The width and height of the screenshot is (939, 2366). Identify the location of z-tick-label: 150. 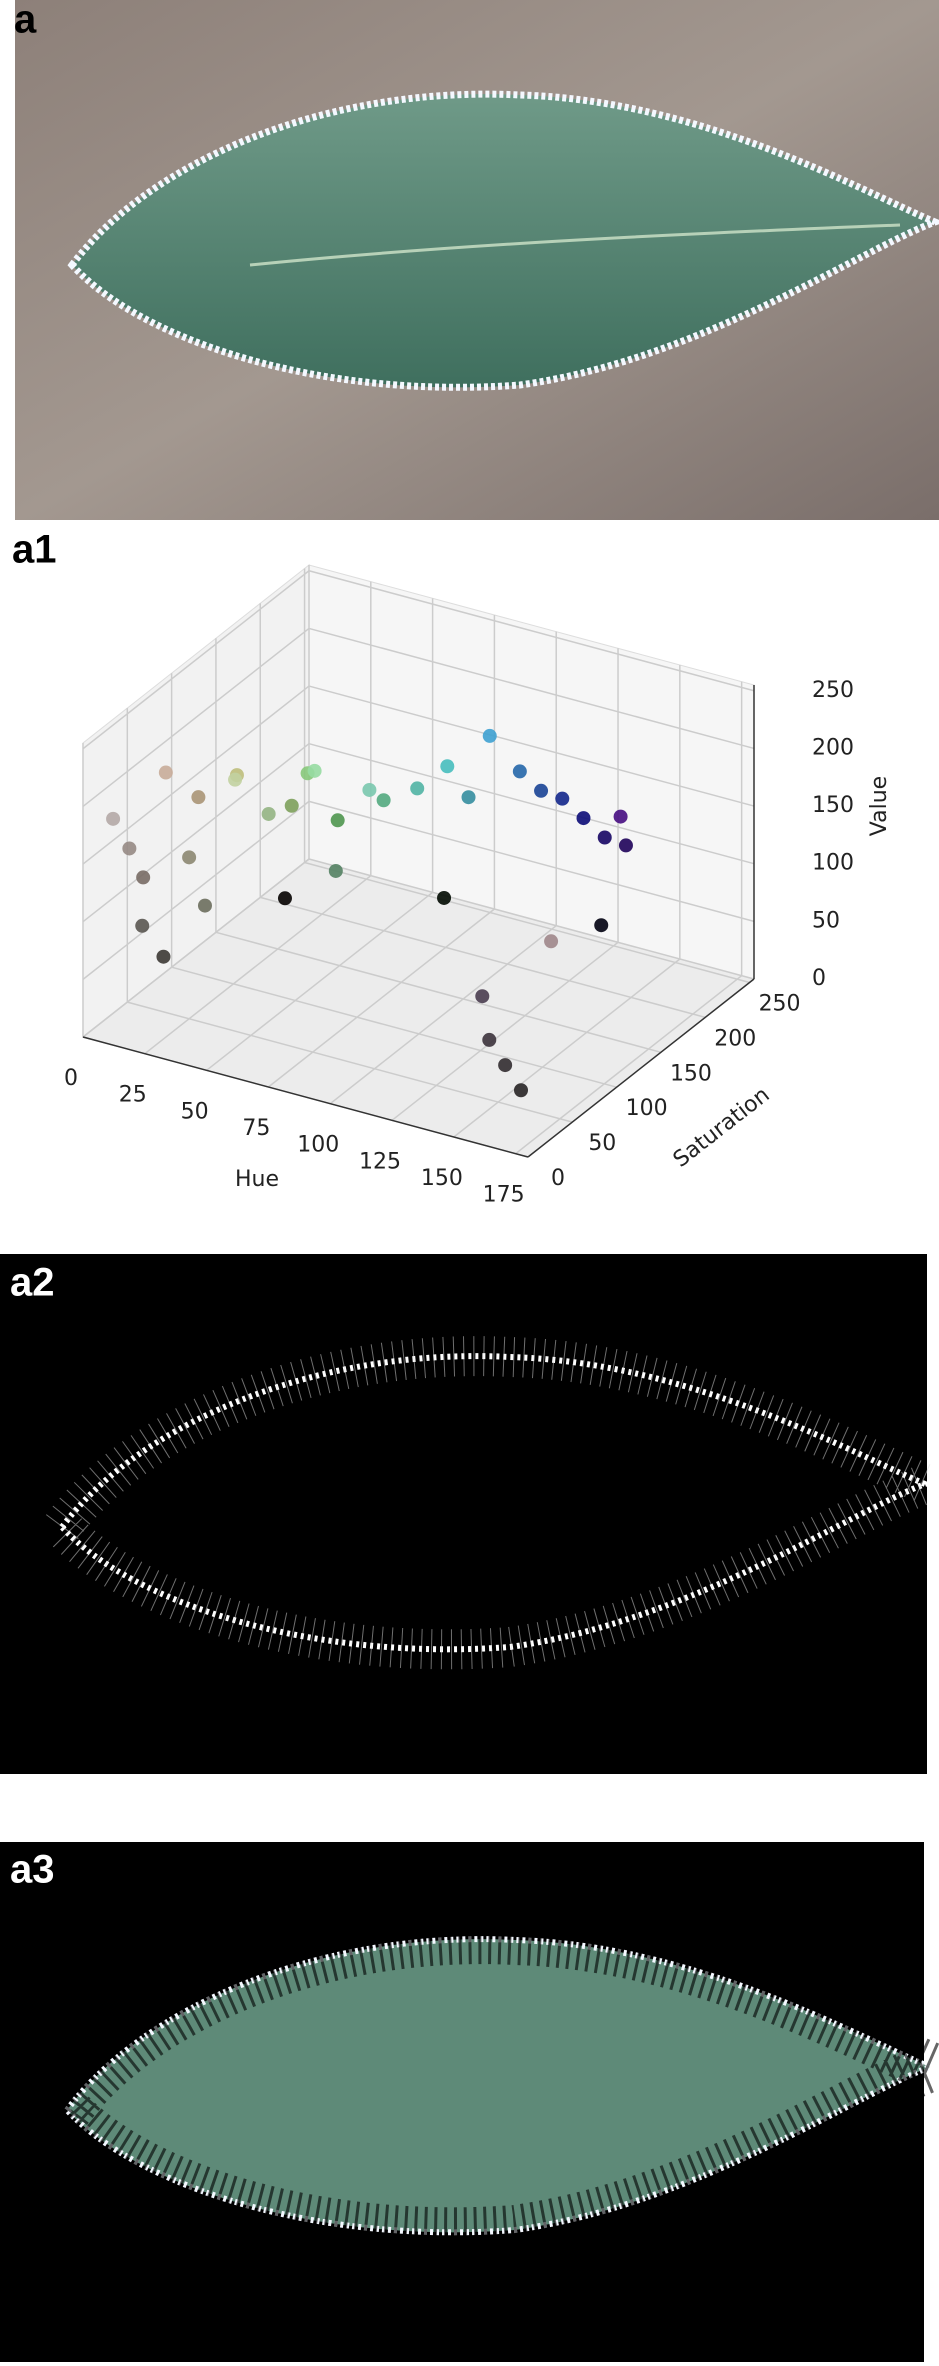
(833, 805).